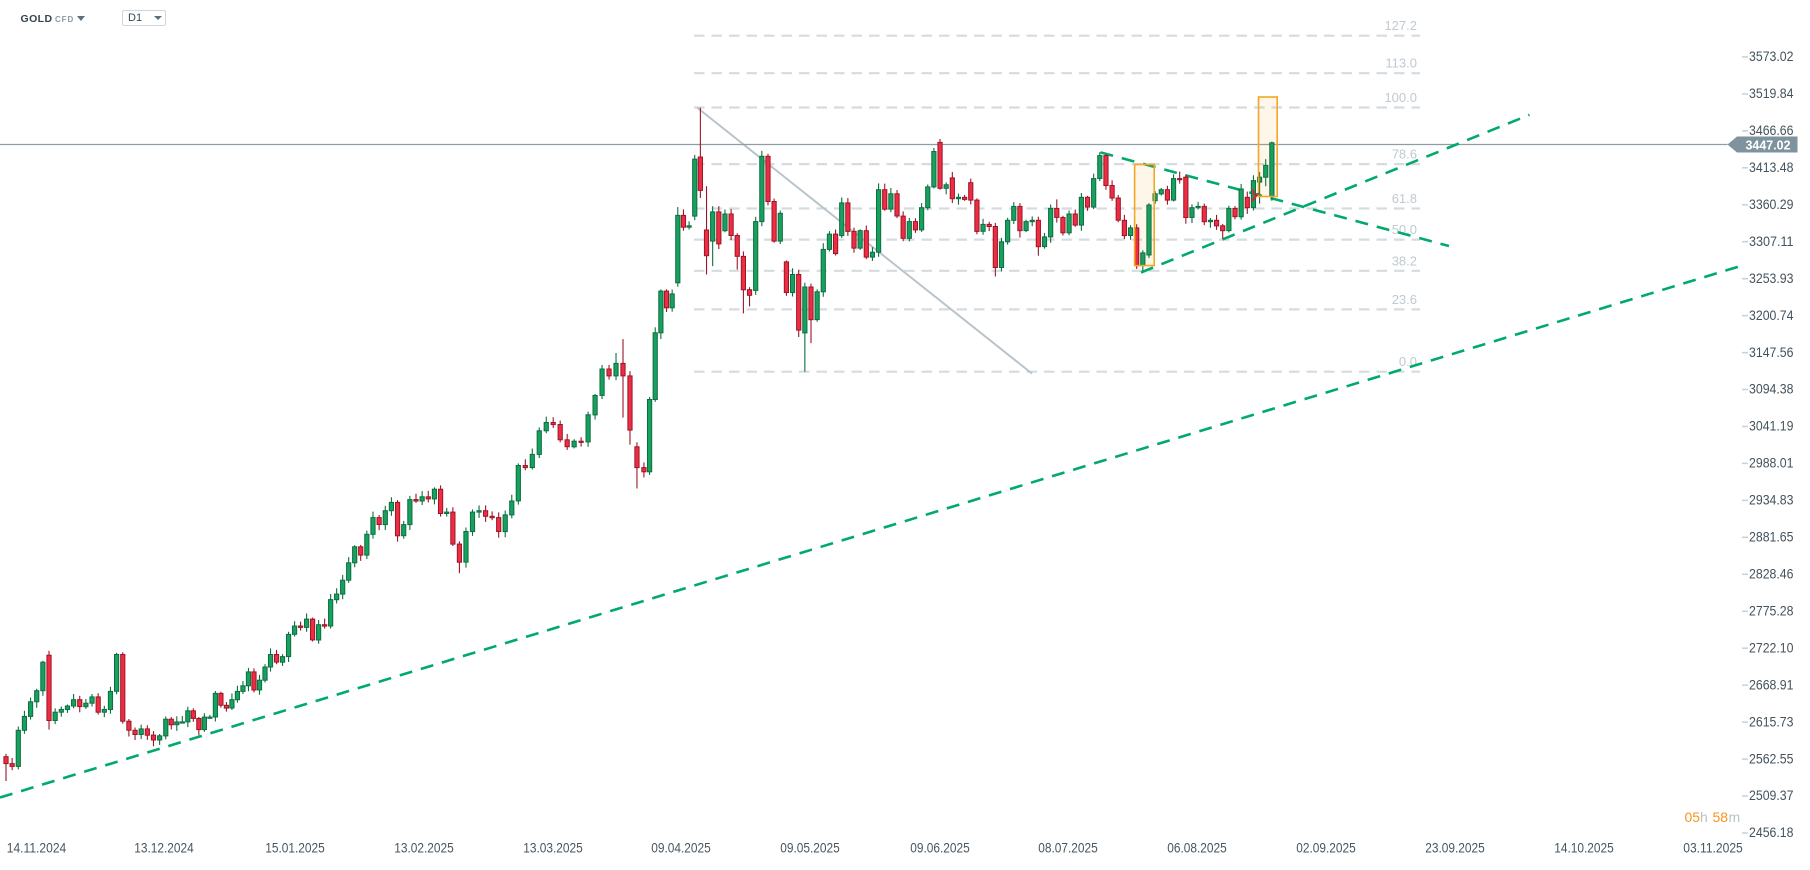  What do you see at coordinates (1771, 795) in the screenshot?
I see `svg-text: 2509.37` at bounding box center [1771, 795].